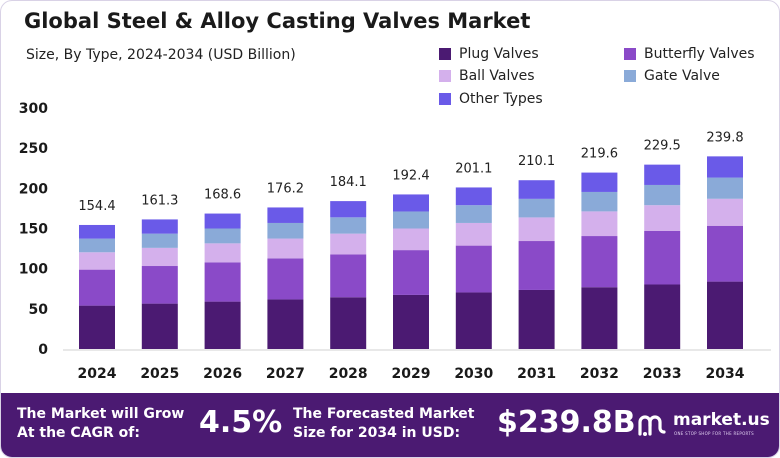  I want to click on bar-segment-plug-2032, so click(599, 318).